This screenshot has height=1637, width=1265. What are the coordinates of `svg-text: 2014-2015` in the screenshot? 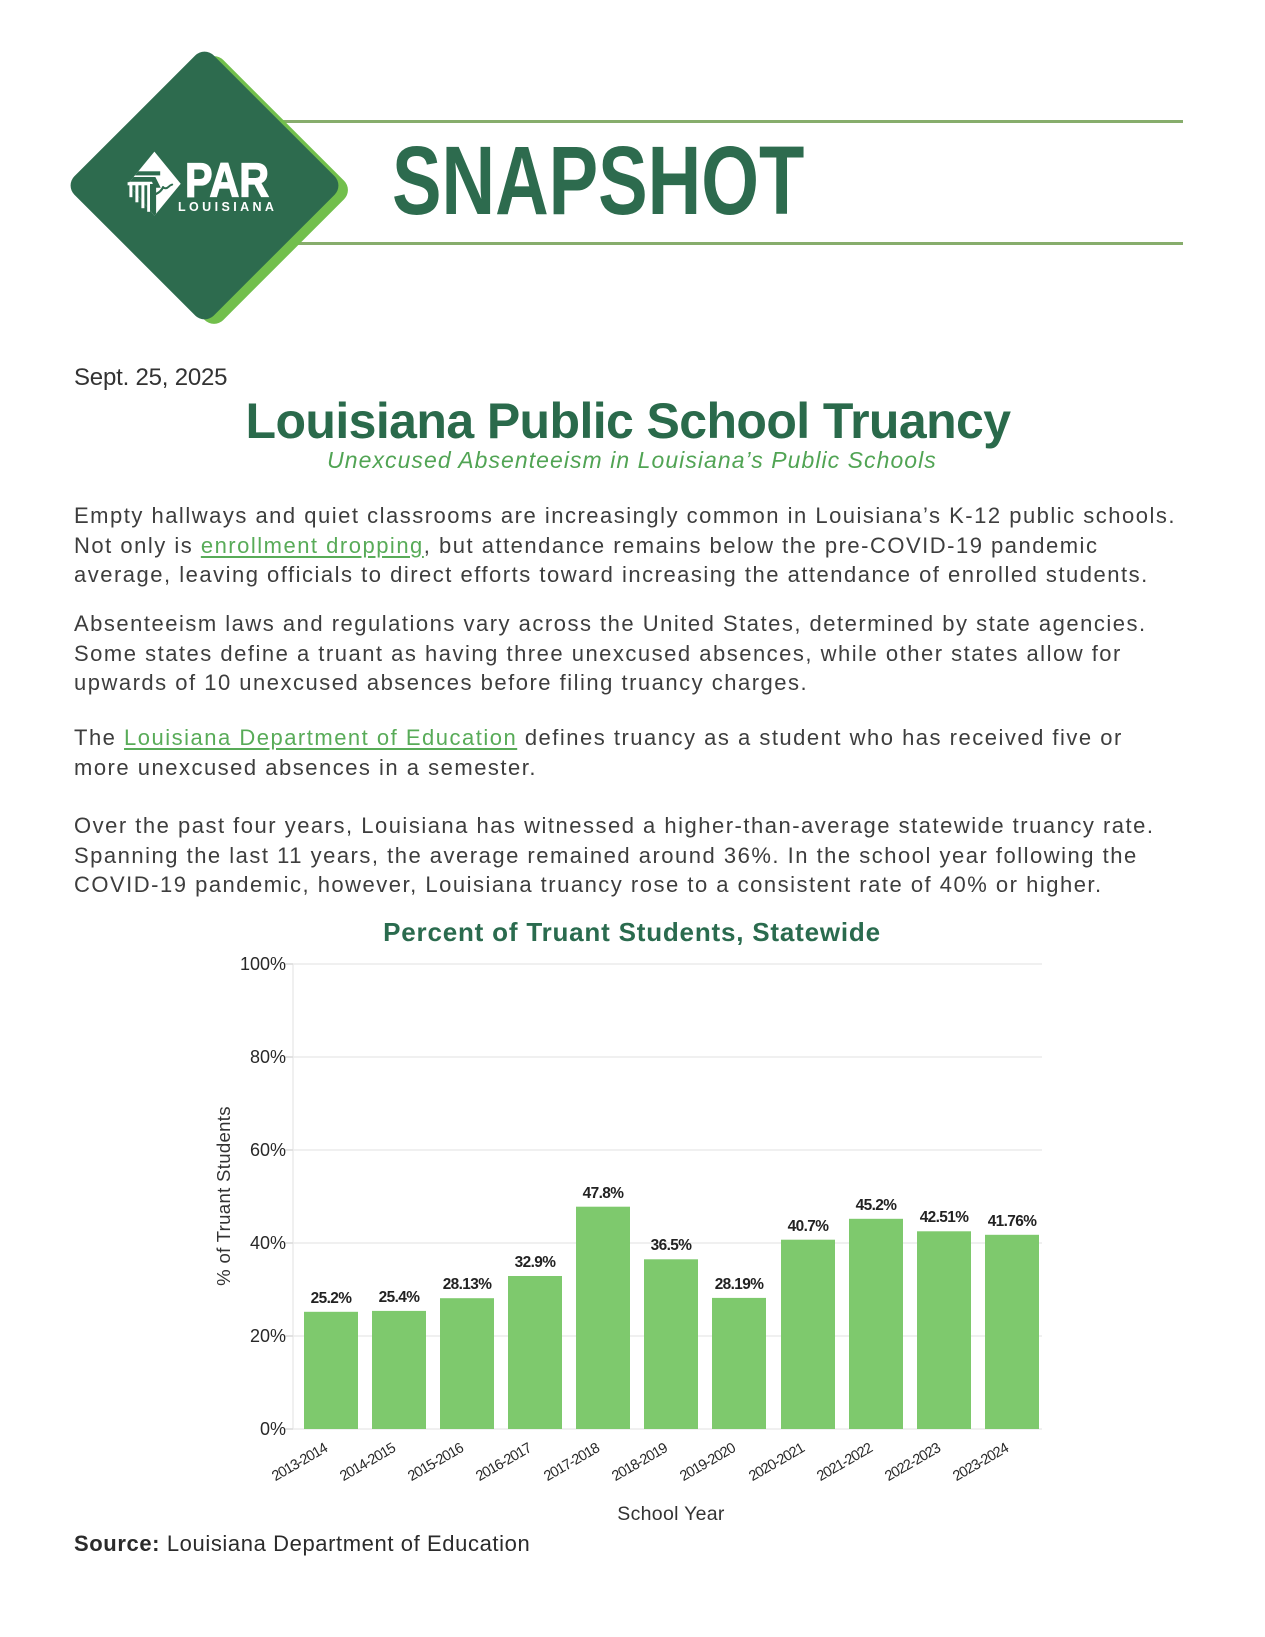 It's located at (367, 1462).